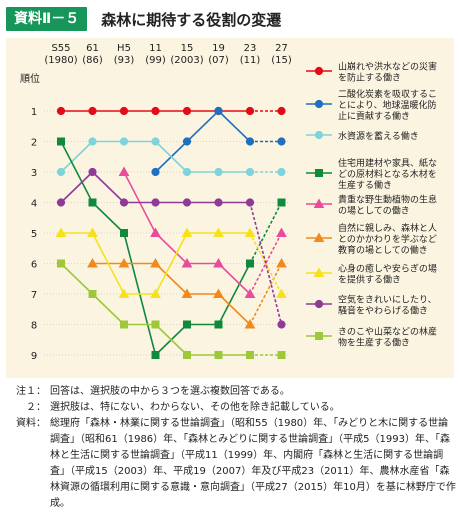  I want to click on figure-title: 森林に期待する役割の変遷, so click(191, 19).